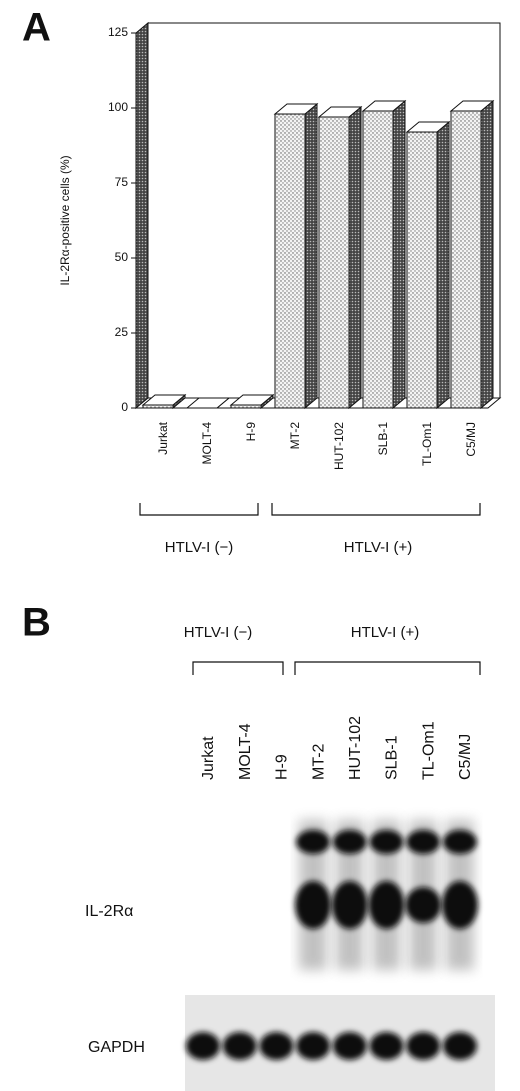 Image resolution: width=520 pixels, height=1091 pixels. Describe the element at coordinates (355, 748) in the screenshot. I see `lane-label: HUT-102` at that location.